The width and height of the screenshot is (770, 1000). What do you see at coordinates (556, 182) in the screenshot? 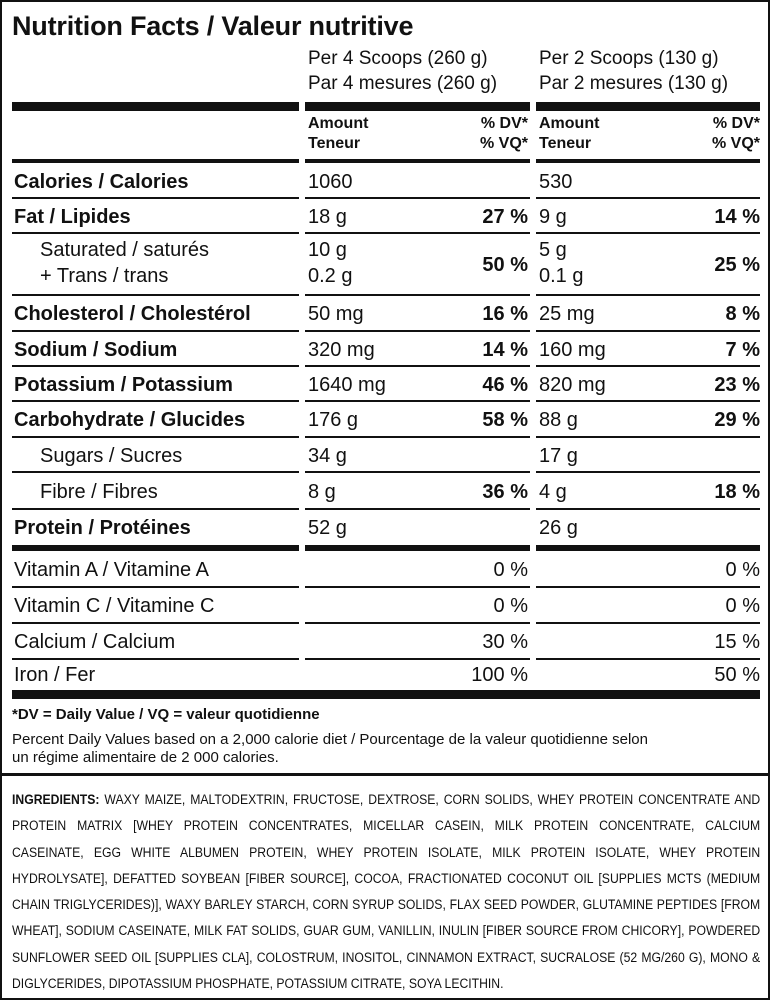
I see `amount-col2: 530` at bounding box center [556, 182].